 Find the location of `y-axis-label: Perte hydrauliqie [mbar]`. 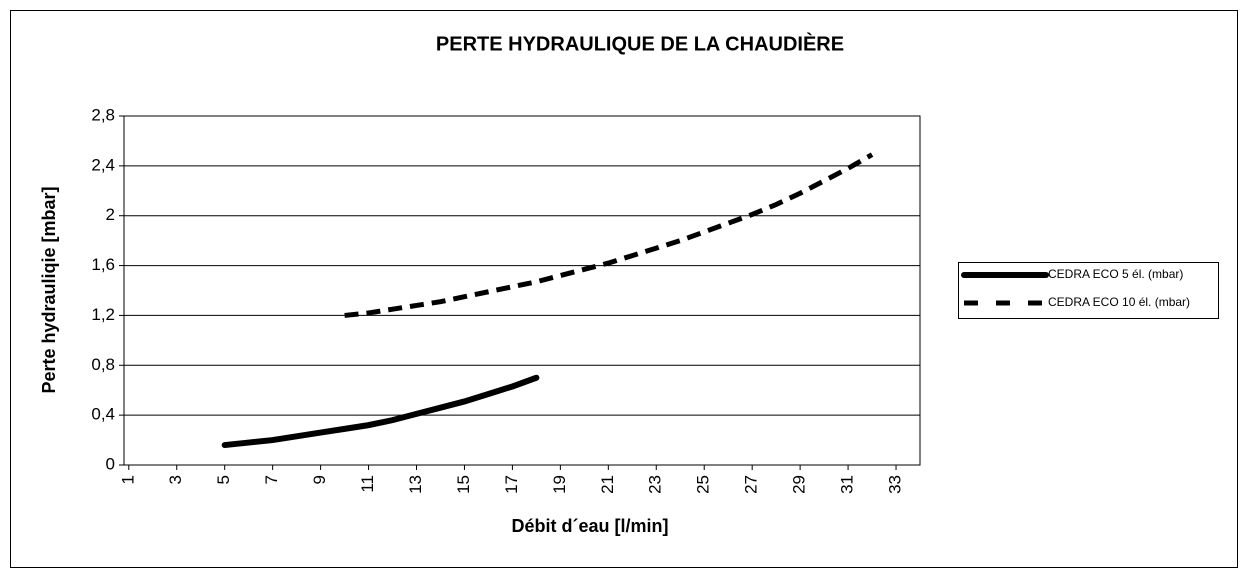

y-axis-label: Perte hydrauliqie [mbar] is located at coordinates (49, 289).